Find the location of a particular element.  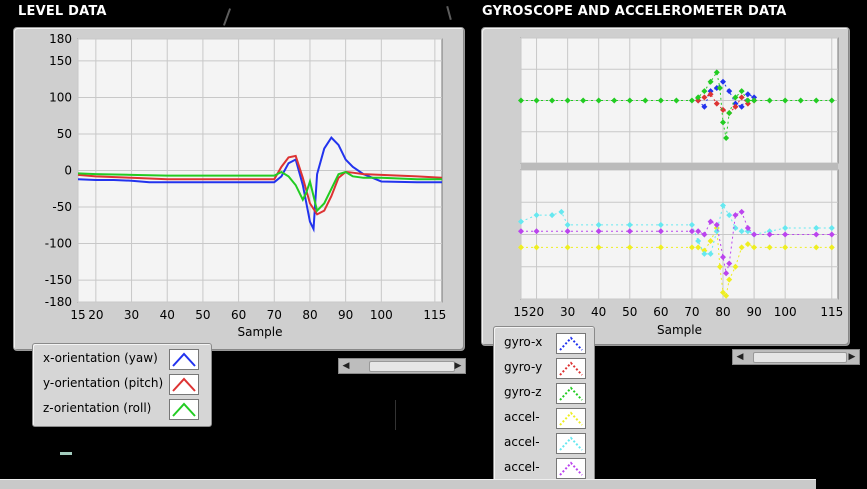

panel-divider is located at coordinates (679, 166).